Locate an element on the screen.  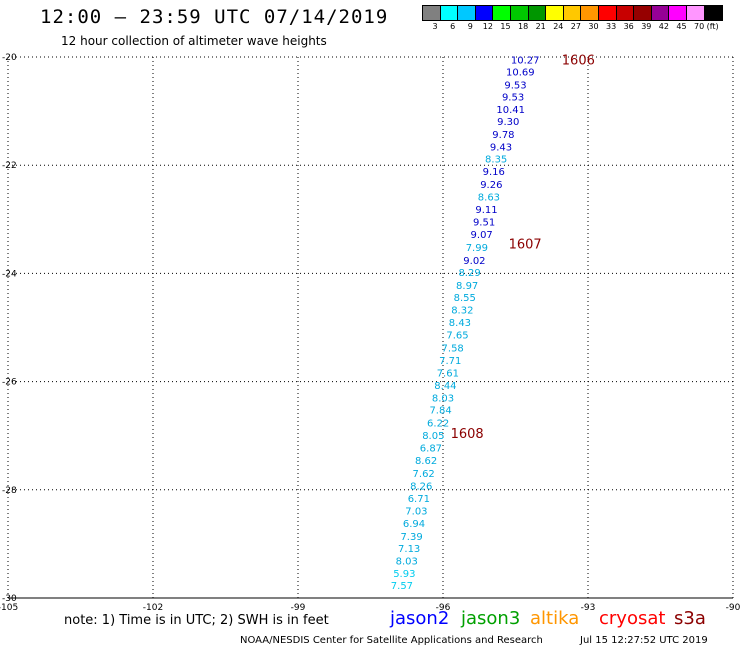
wave-height-value: 7.61 is located at coordinates (448, 373).